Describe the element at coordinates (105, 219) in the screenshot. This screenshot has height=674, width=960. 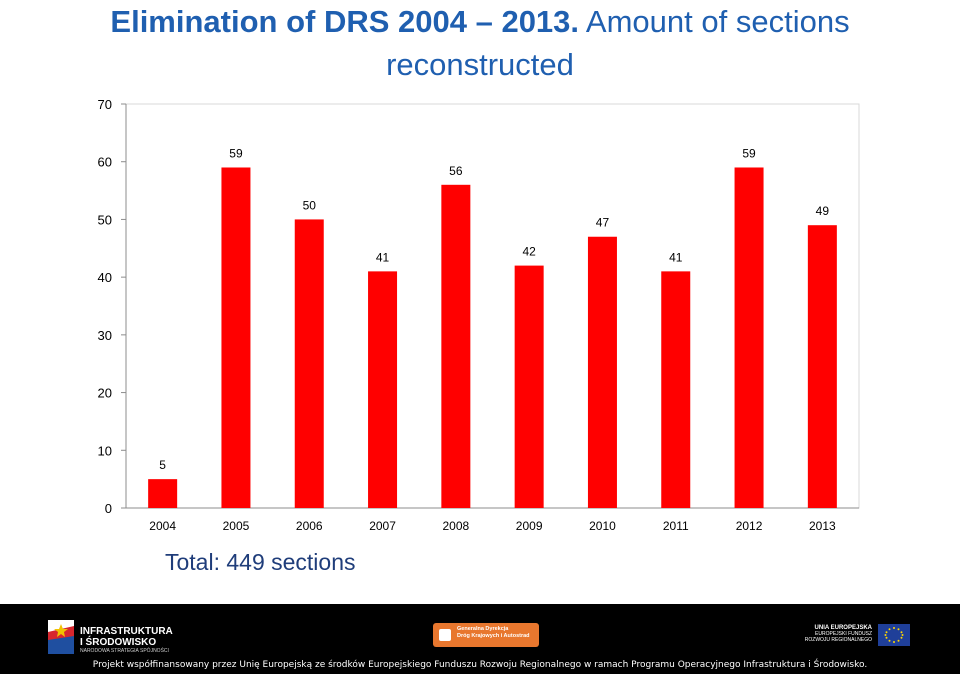
I see `y-tick-label: 50` at that location.